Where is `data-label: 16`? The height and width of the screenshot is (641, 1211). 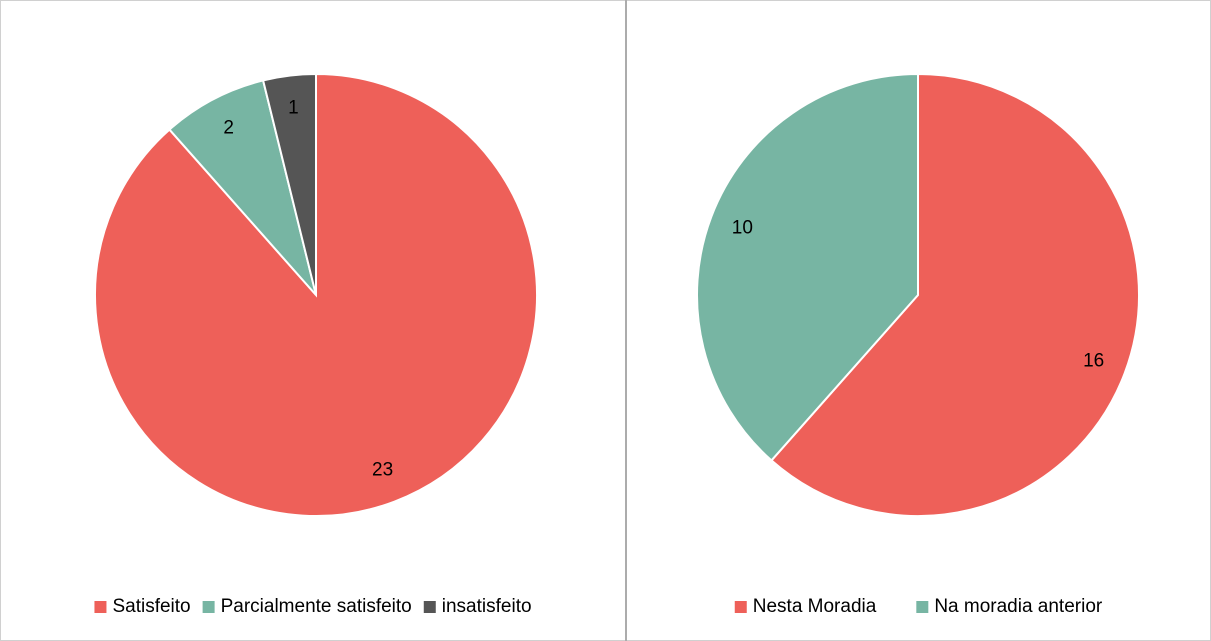 data-label: 16 is located at coordinates (1093, 361).